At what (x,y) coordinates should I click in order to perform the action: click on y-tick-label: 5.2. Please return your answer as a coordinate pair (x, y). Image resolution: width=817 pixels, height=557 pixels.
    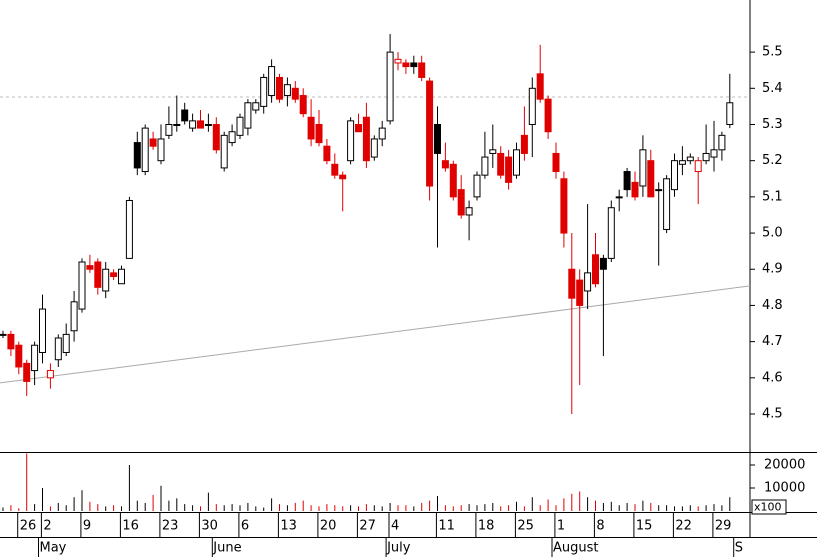
    Looking at the image, I should click on (772, 160).